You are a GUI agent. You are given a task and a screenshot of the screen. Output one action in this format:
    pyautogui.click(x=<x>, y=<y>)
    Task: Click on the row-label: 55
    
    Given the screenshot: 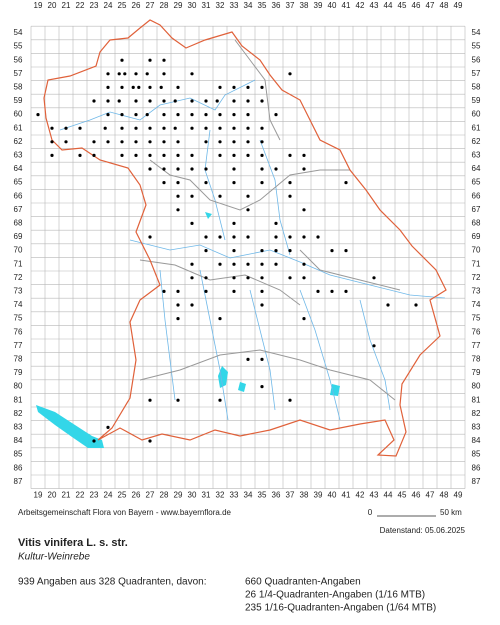 What is the action you would take?
    pyautogui.click(x=476, y=46)
    